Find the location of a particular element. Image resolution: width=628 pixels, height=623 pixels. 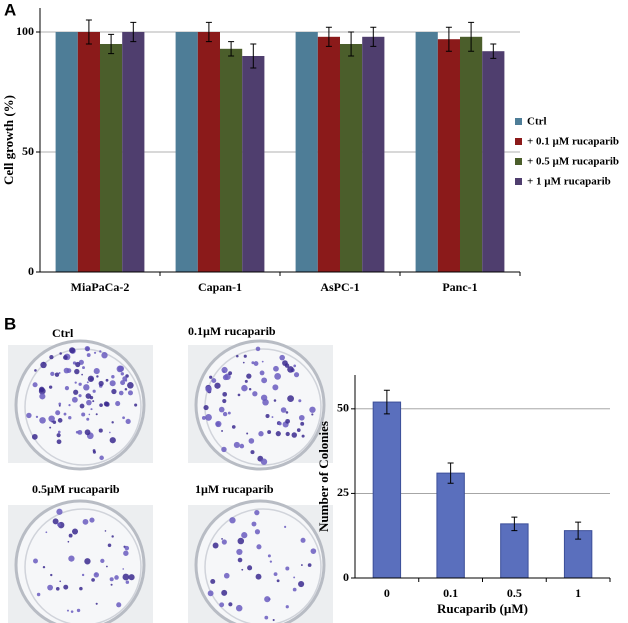

y-tick-label: 0 is located at coordinates (346, 577).